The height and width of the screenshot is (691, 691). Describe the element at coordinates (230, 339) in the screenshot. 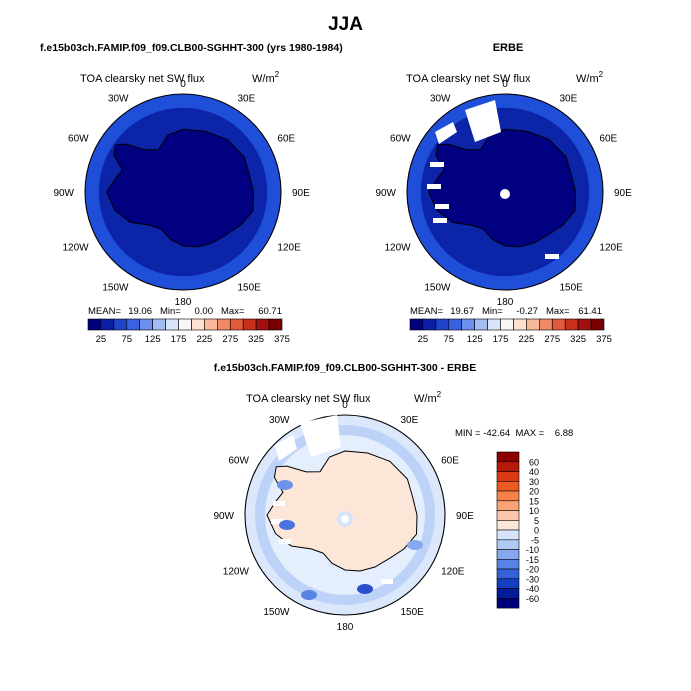

I see `colorbar-tick-label: 275` at that location.